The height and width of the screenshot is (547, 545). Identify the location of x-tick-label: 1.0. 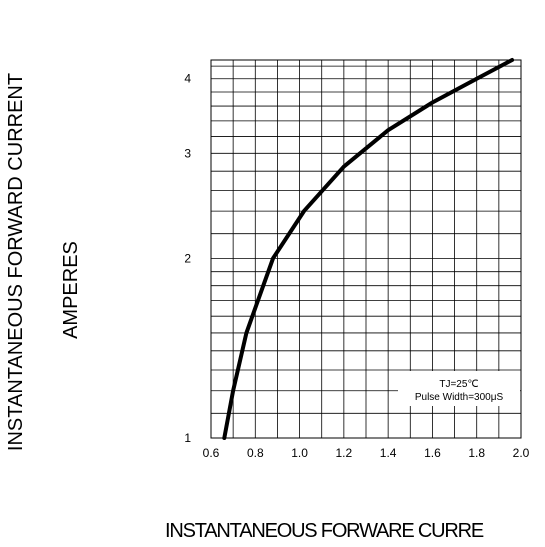
(299, 453).